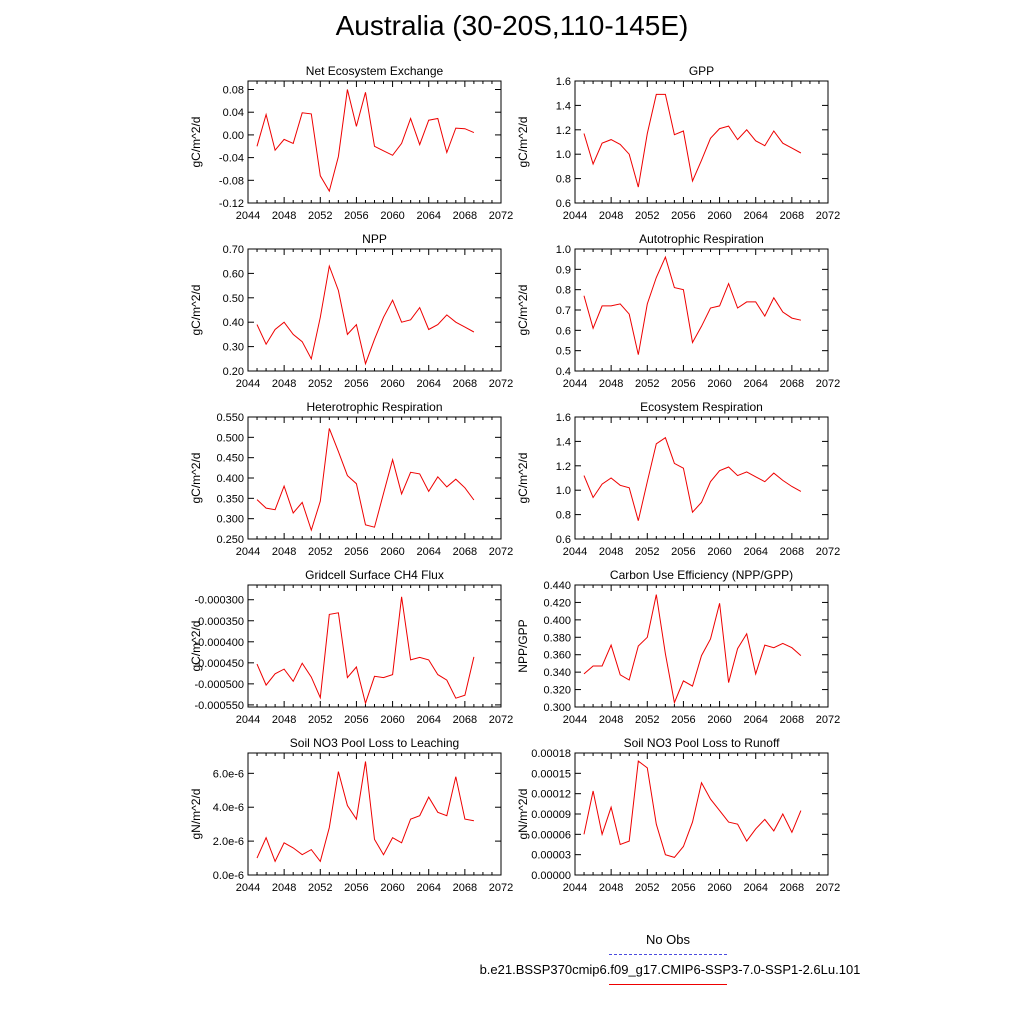 This screenshot has height=1024, width=1024. I want to click on y-tick-label: 2.0e-6, so click(228, 842).